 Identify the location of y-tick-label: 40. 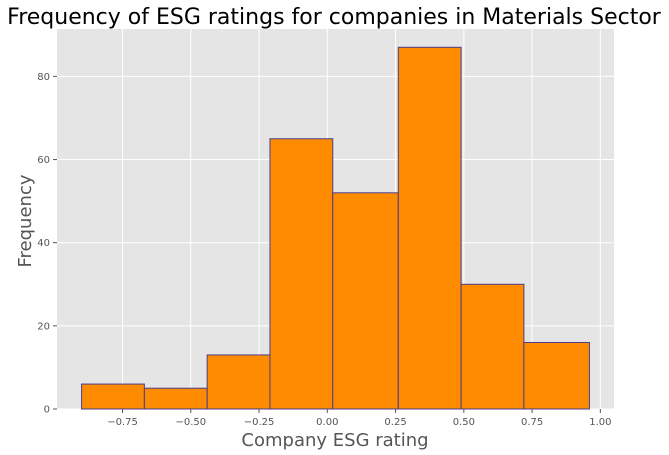
(43, 243).